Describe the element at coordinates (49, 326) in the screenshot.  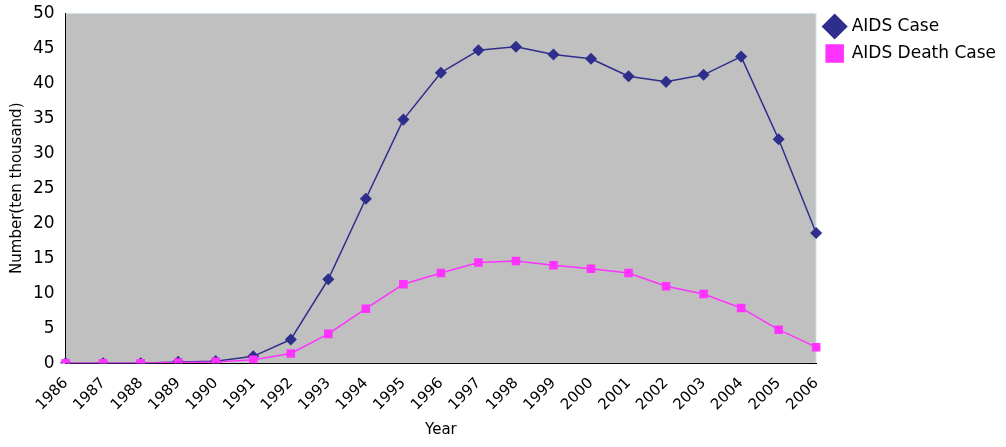
I see `y-tick-label: 5` at that location.